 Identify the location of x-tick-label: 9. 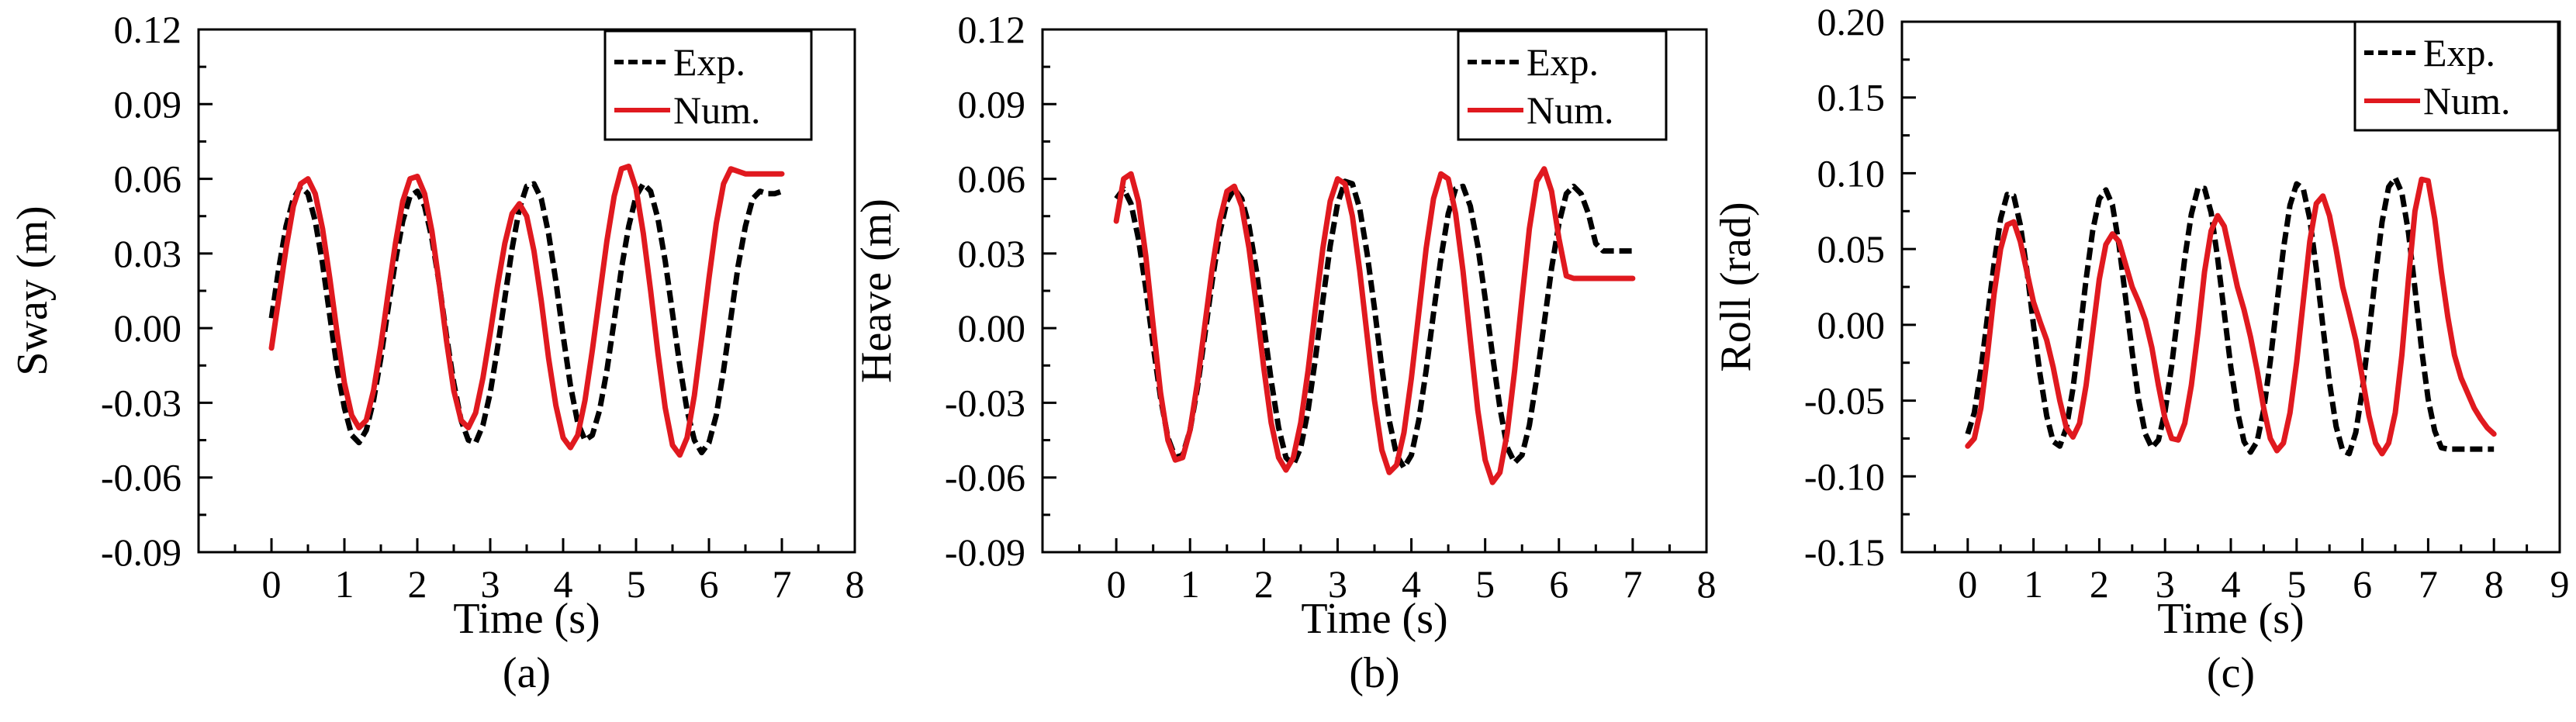
(2560, 584).